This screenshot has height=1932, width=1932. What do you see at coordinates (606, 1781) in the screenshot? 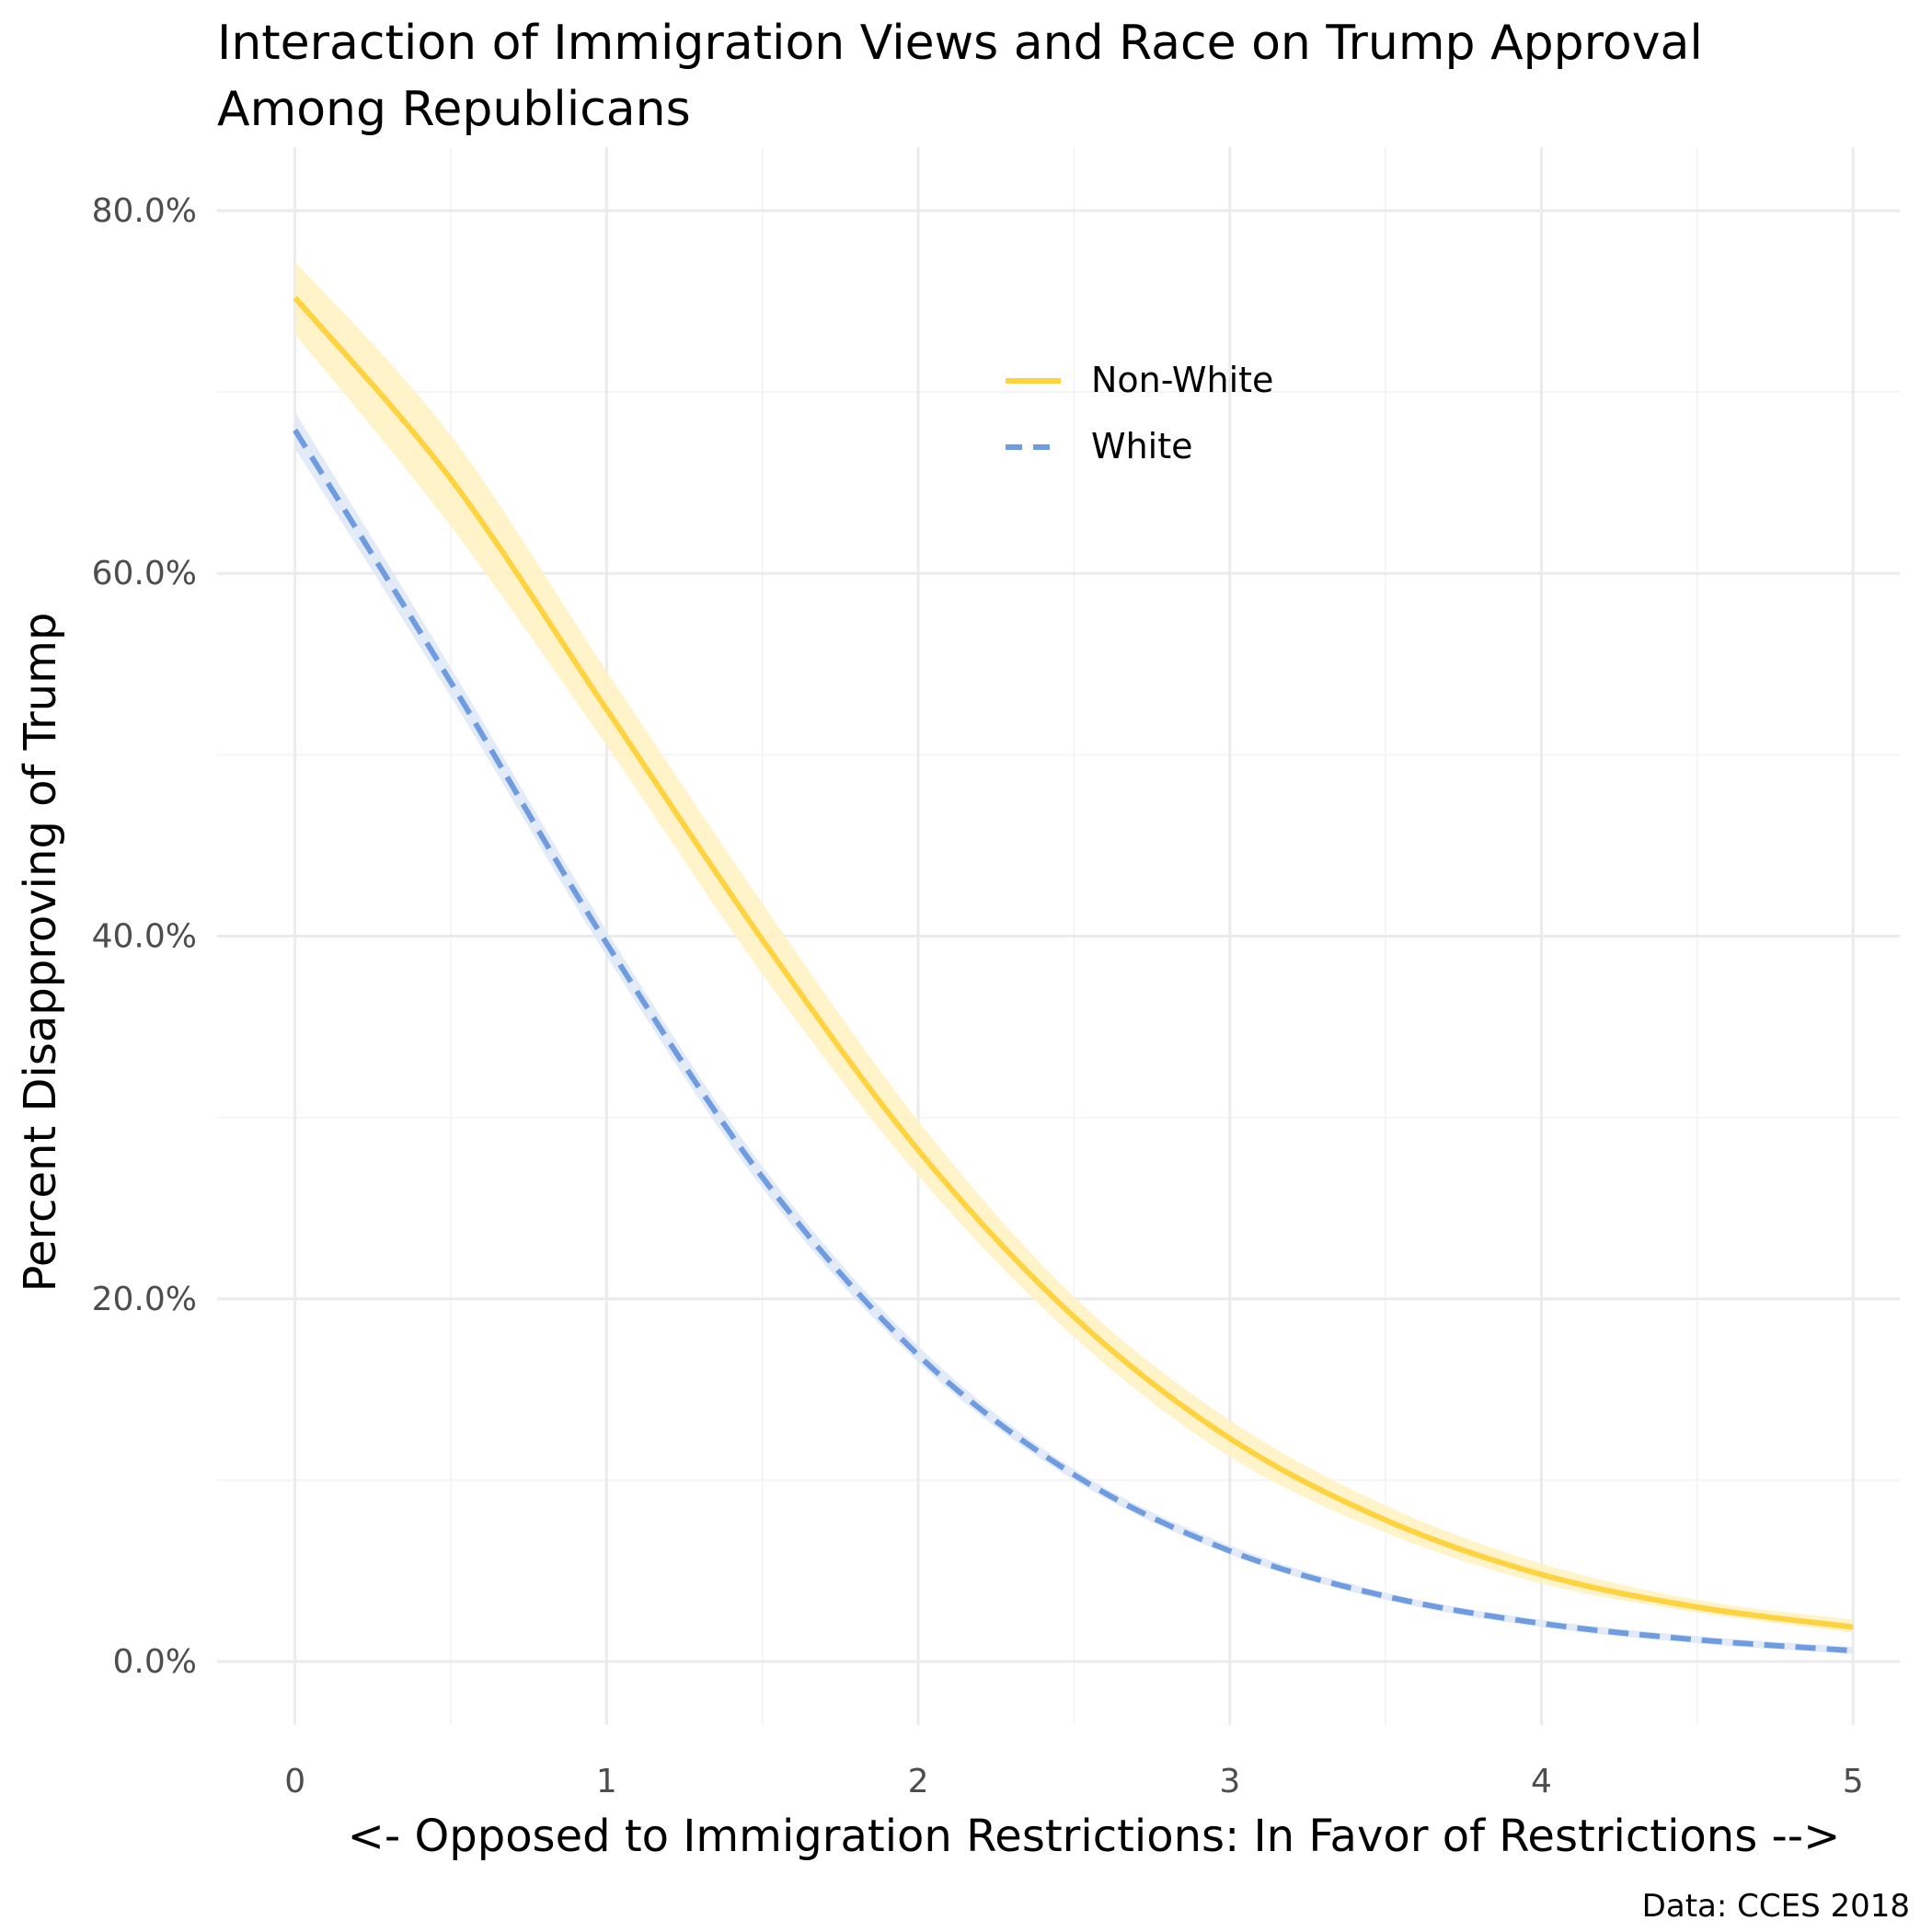
I see `x-tick-label: 1` at bounding box center [606, 1781].